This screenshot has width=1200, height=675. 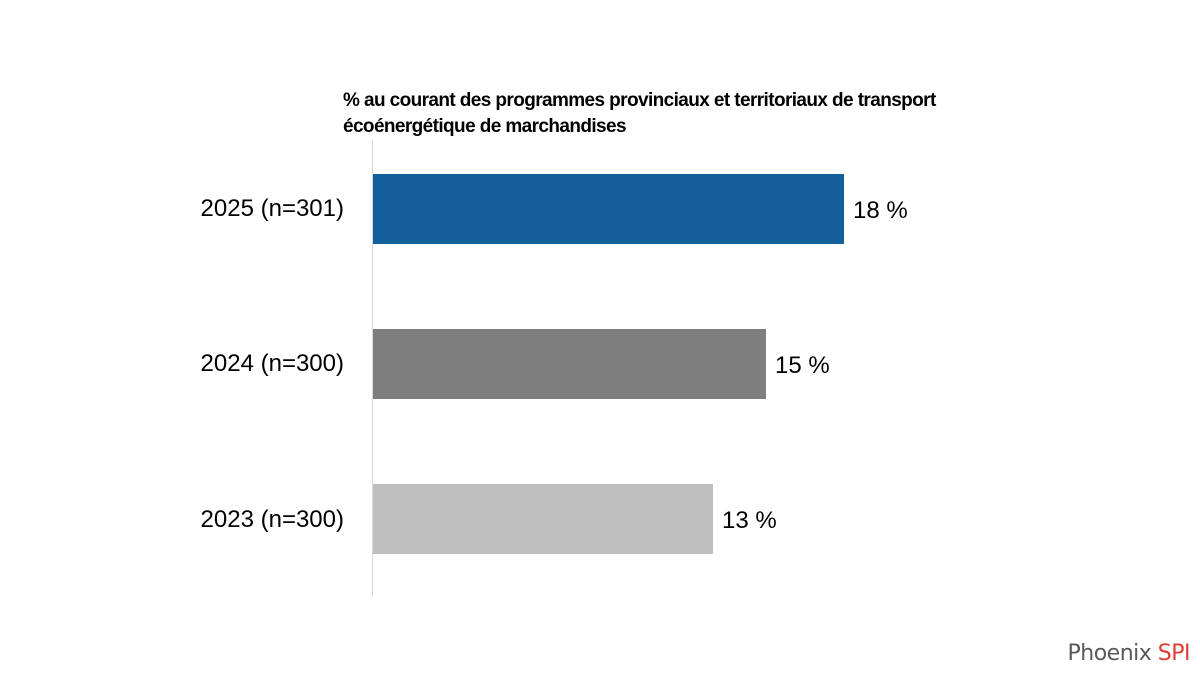 I want to click on bar-2024, so click(x=569, y=364).